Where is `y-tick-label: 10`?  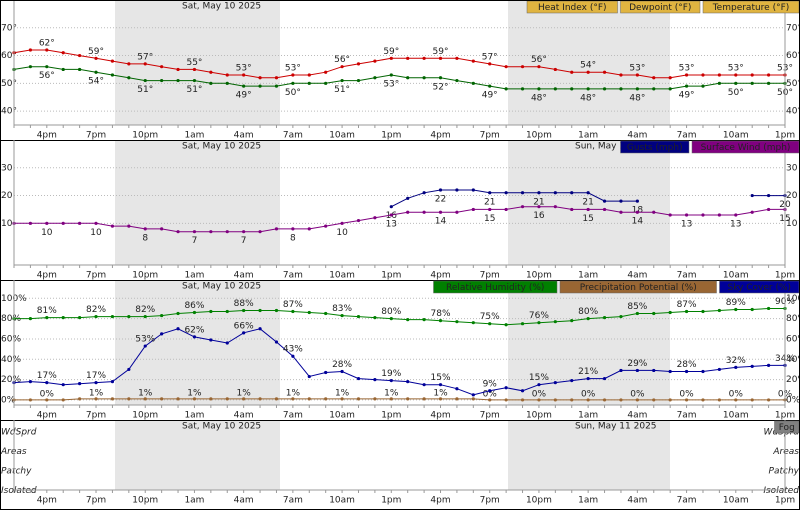 y-tick-label: 10 is located at coordinates (7, 224).